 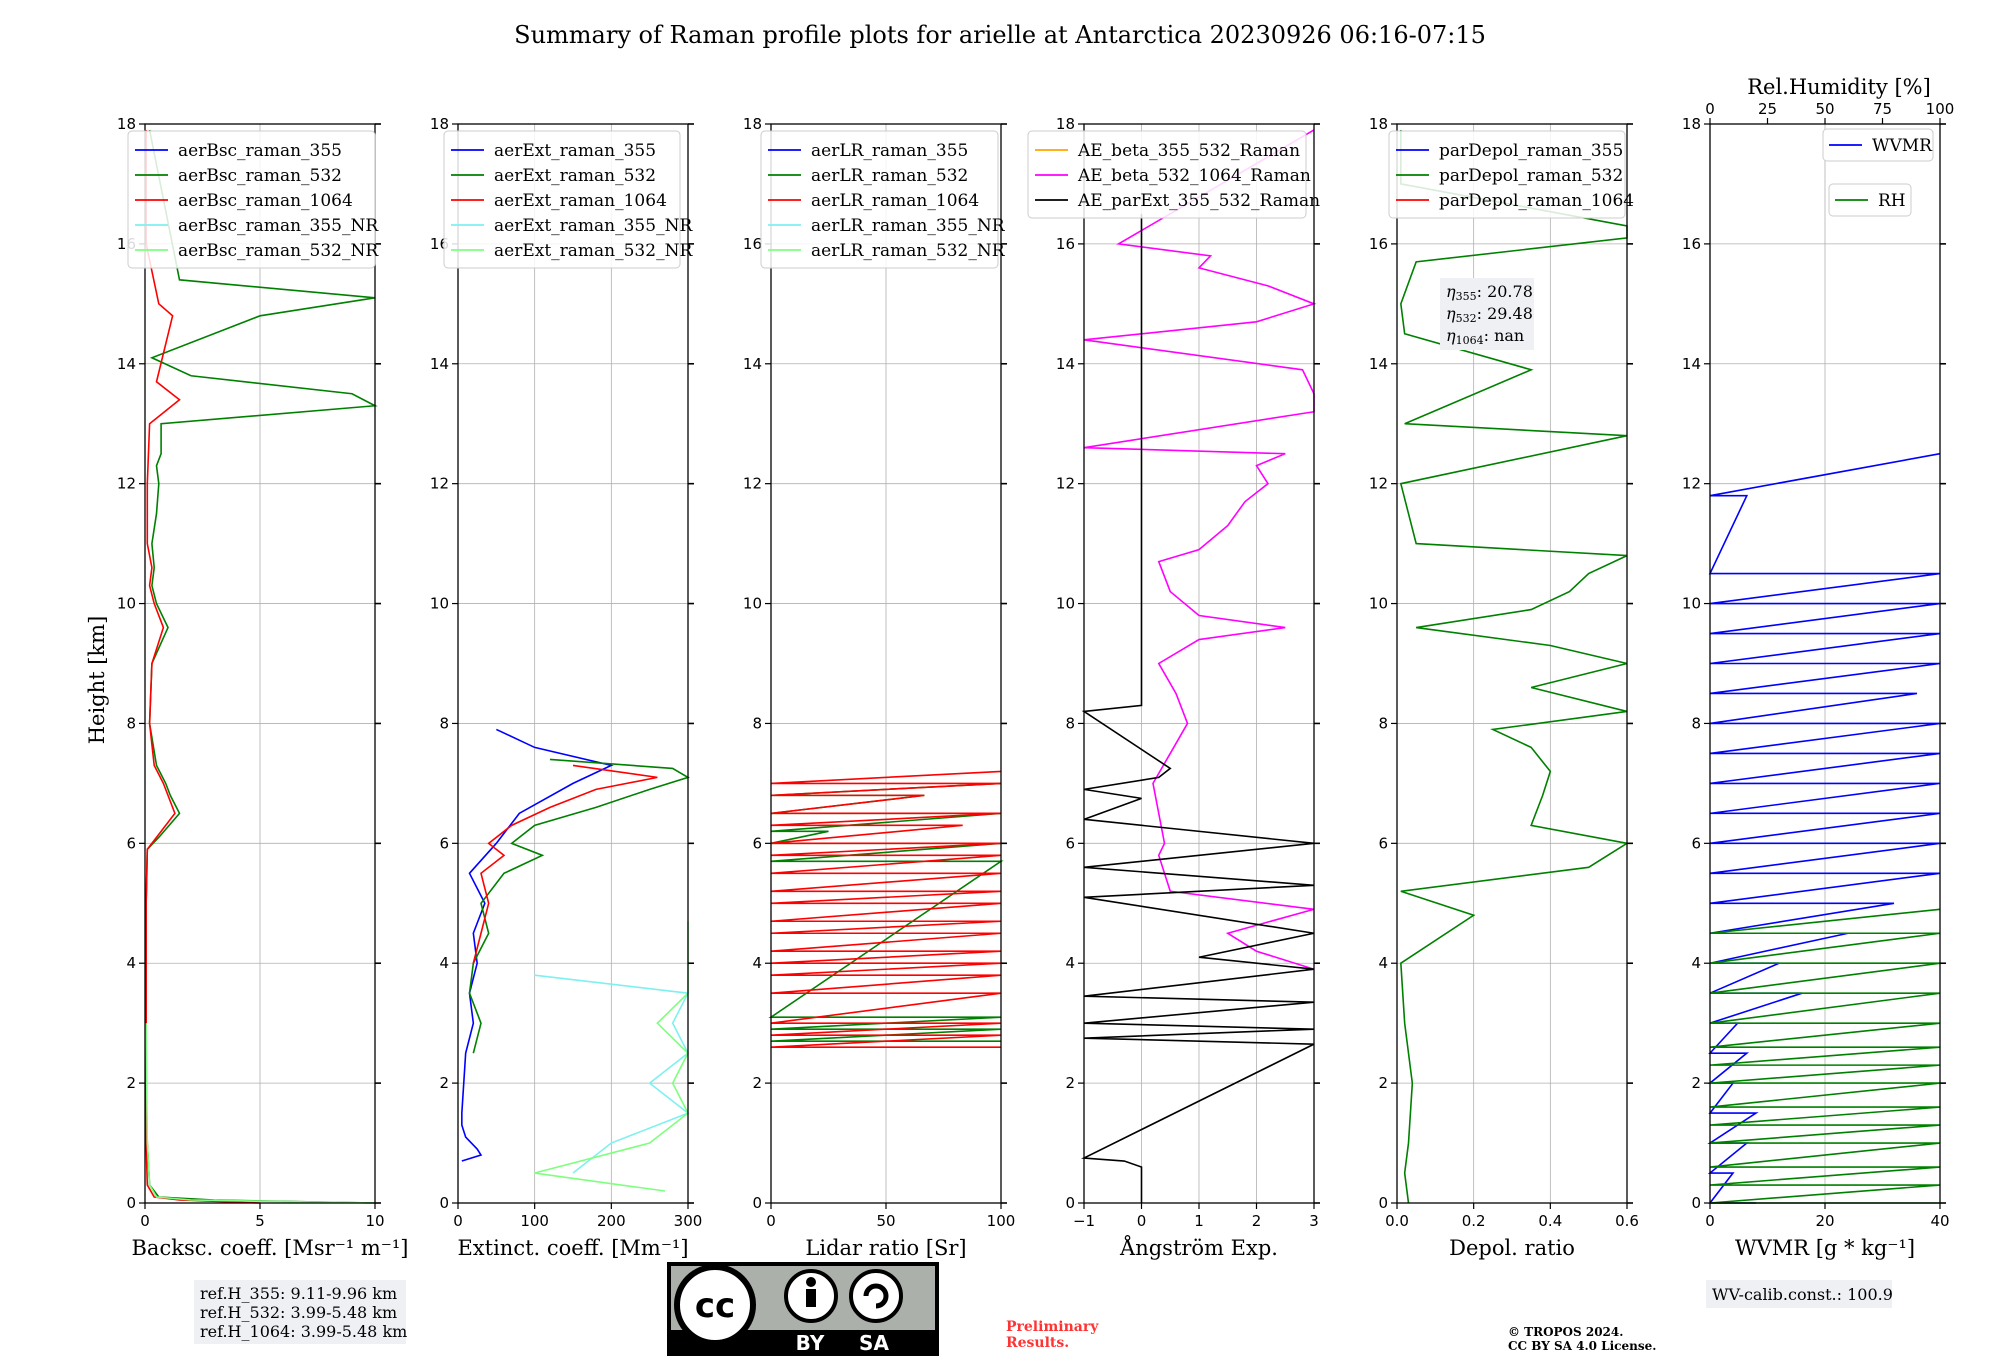 What do you see at coordinates (1194, 176) in the screenshot?
I see `legend-label: AE_beta_532_1064_Raman` at bounding box center [1194, 176].